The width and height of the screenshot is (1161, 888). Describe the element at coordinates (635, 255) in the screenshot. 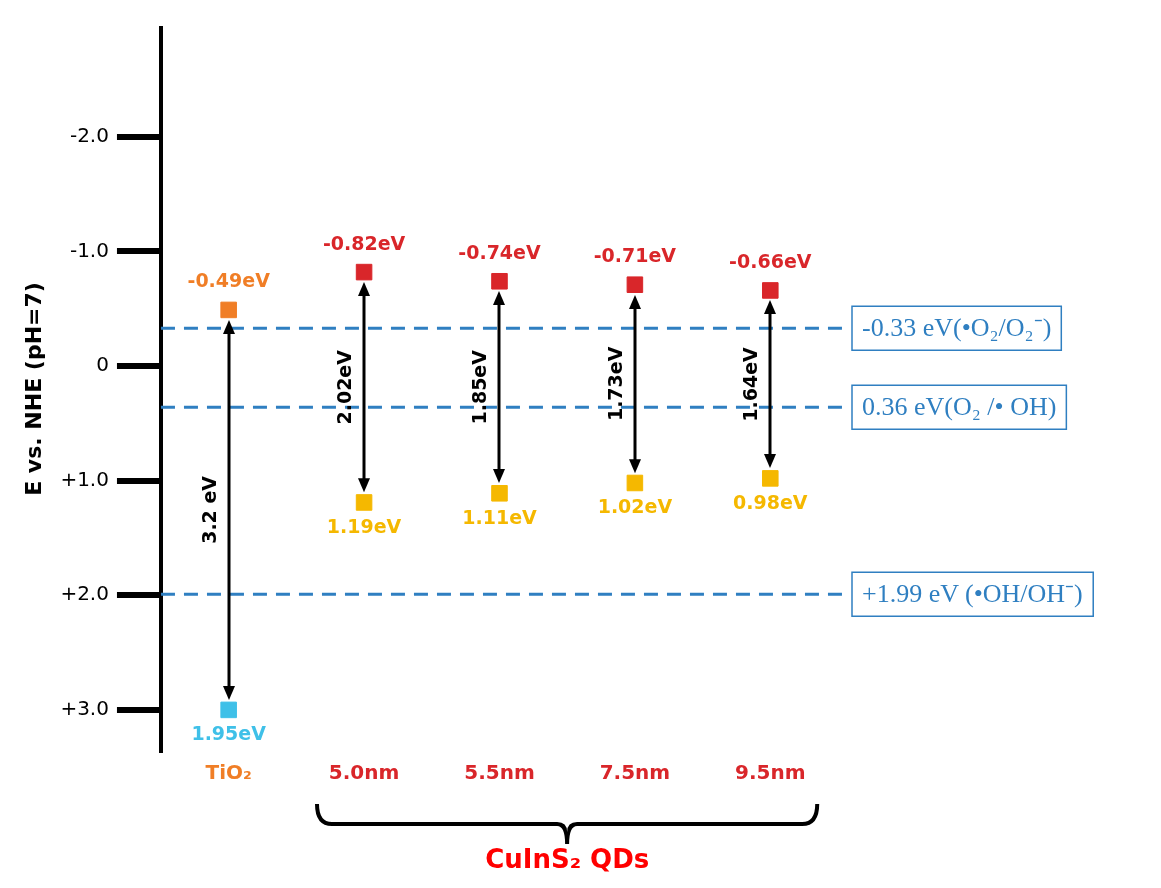

I see `data-label: -0.71eV` at that location.